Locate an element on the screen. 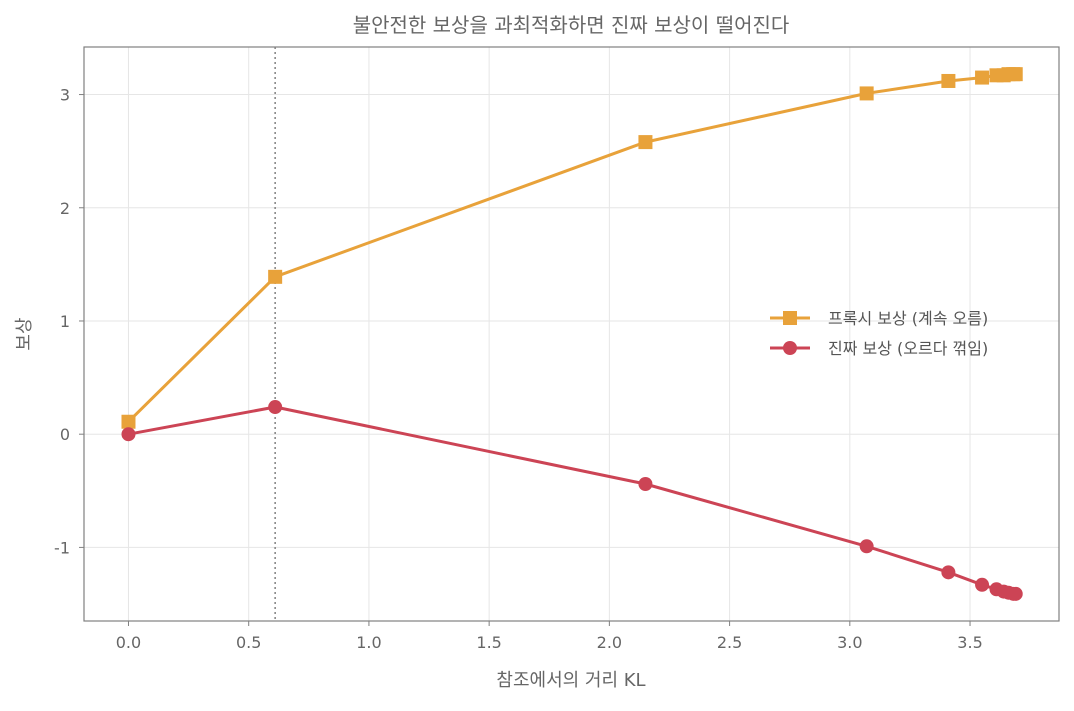 The width and height of the screenshot is (1074, 711). x-tick-label: 3.5 is located at coordinates (969, 642).